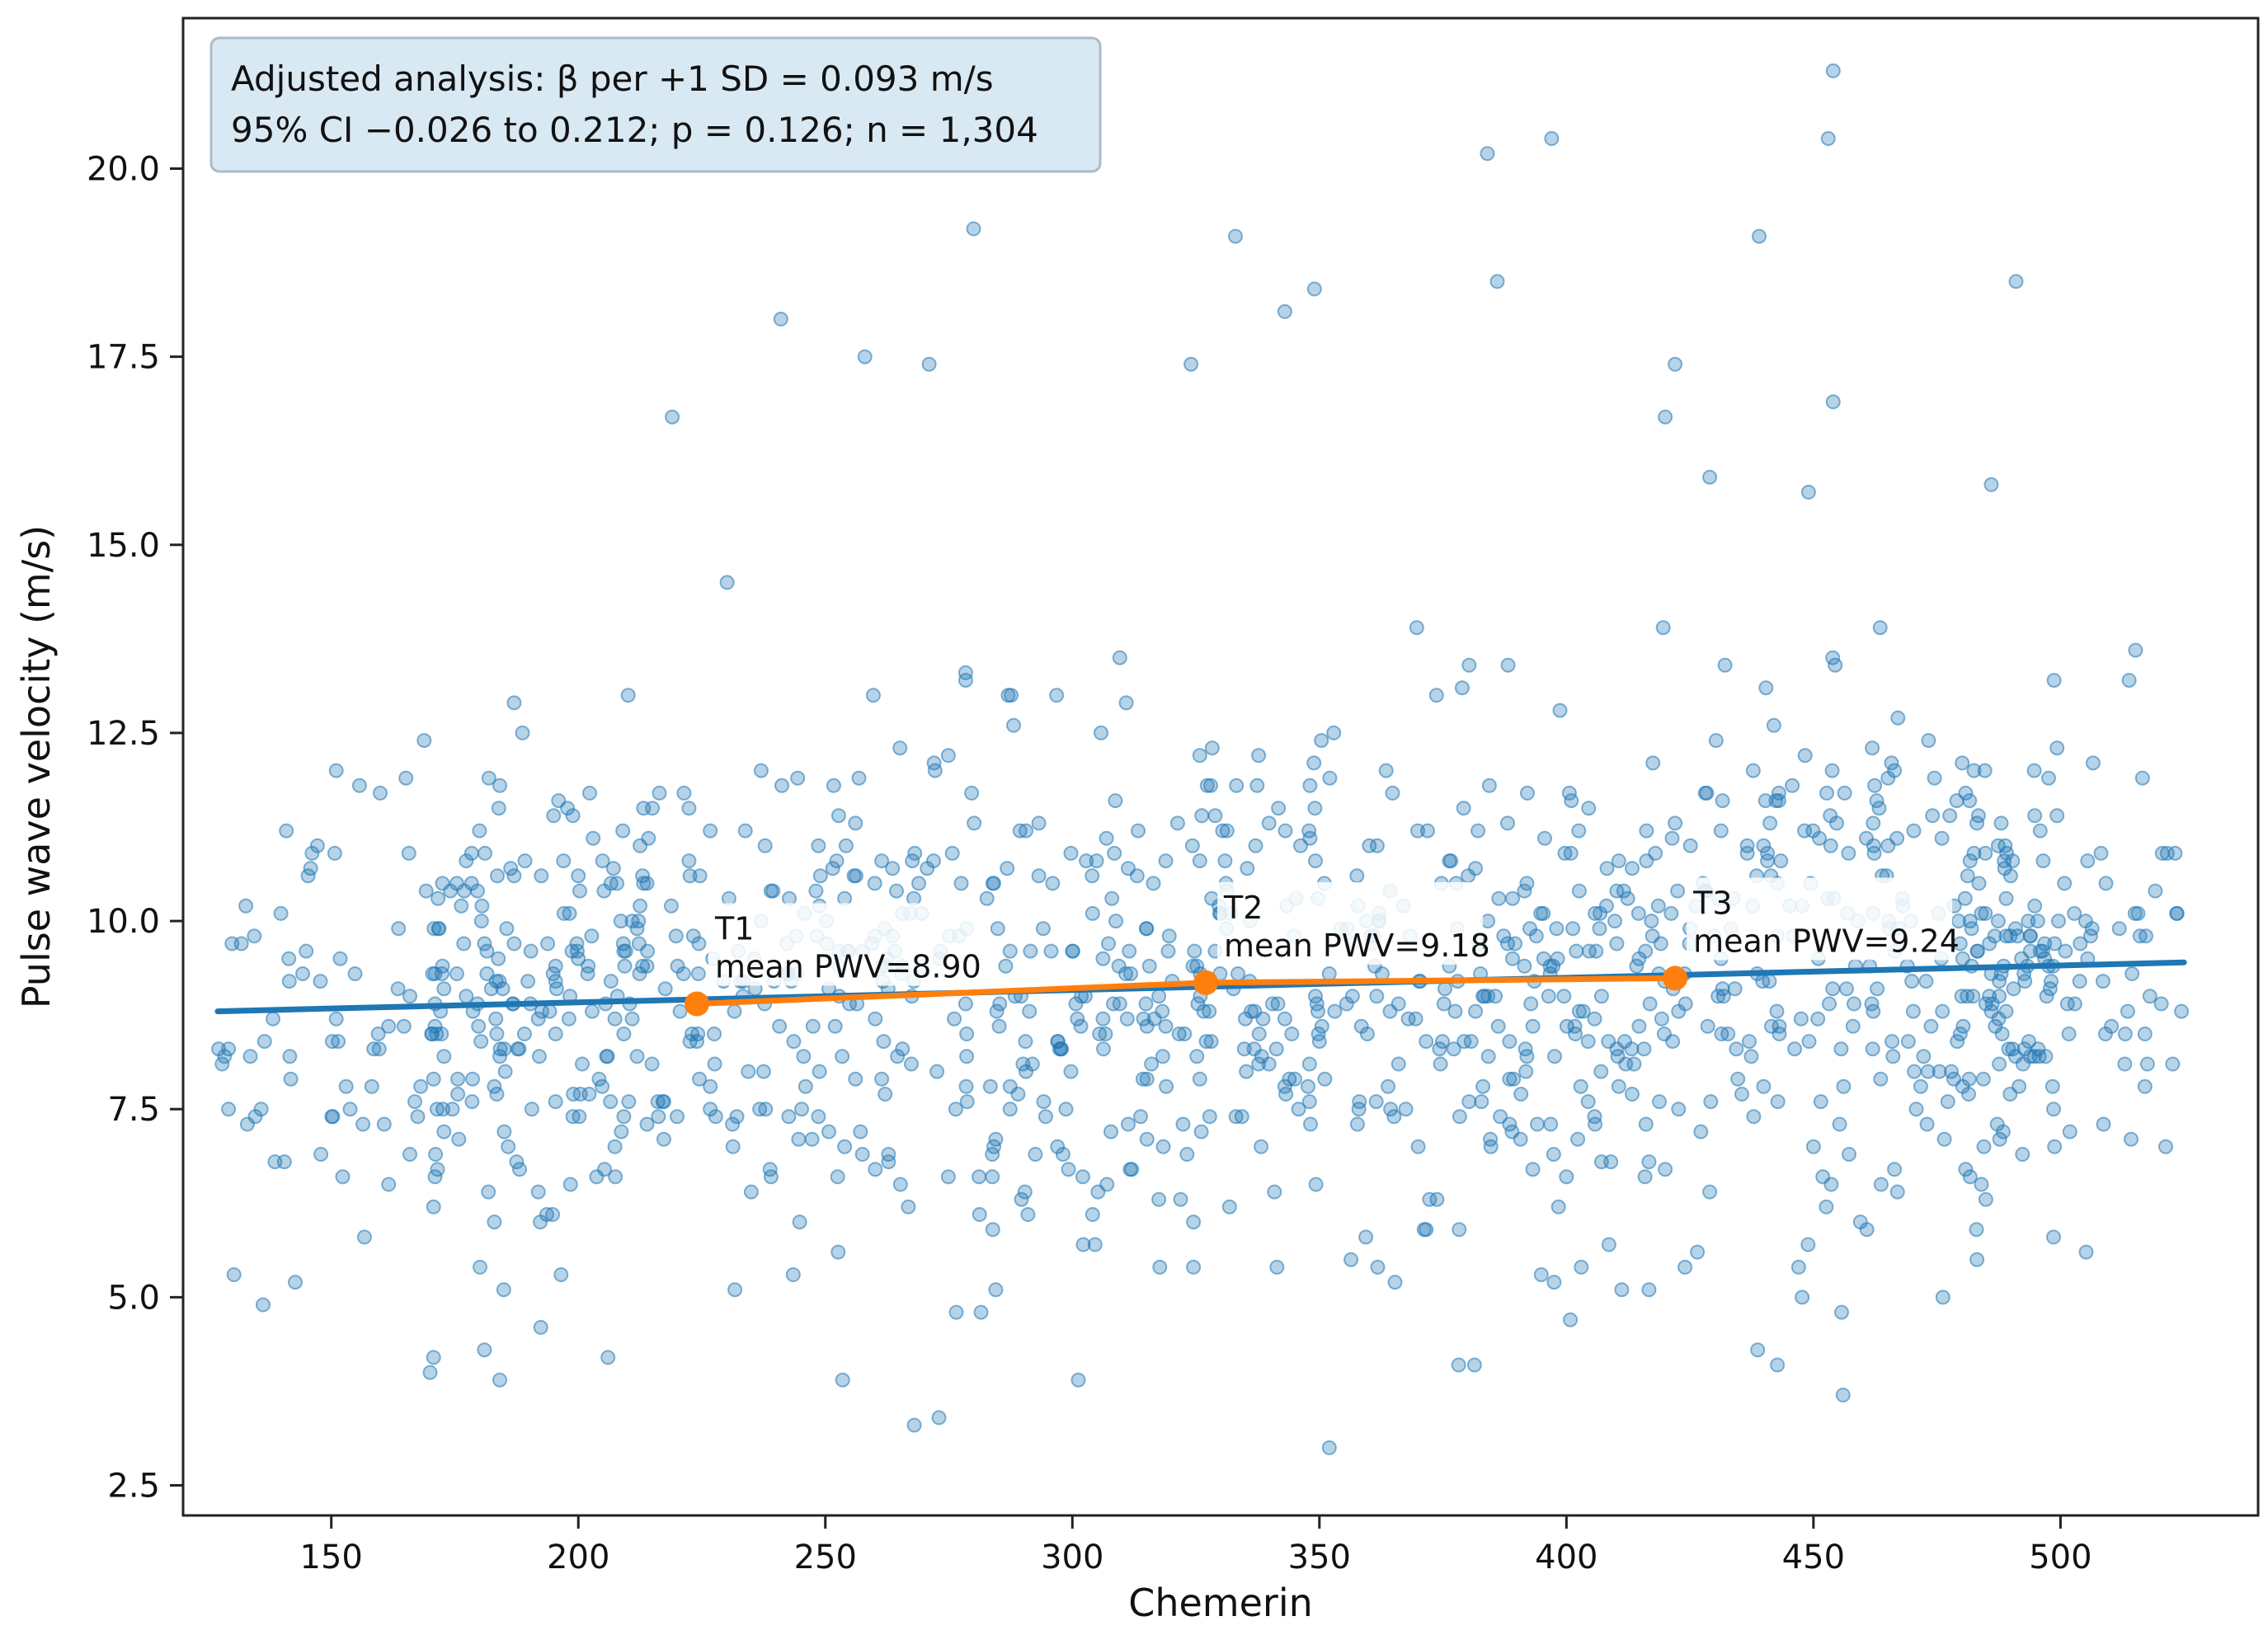 The image size is (2268, 1635). What do you see at coordinates (825, 1557) in the screenshot?
I see `x-tick-label: 250` at bounding box center [825, 1557].